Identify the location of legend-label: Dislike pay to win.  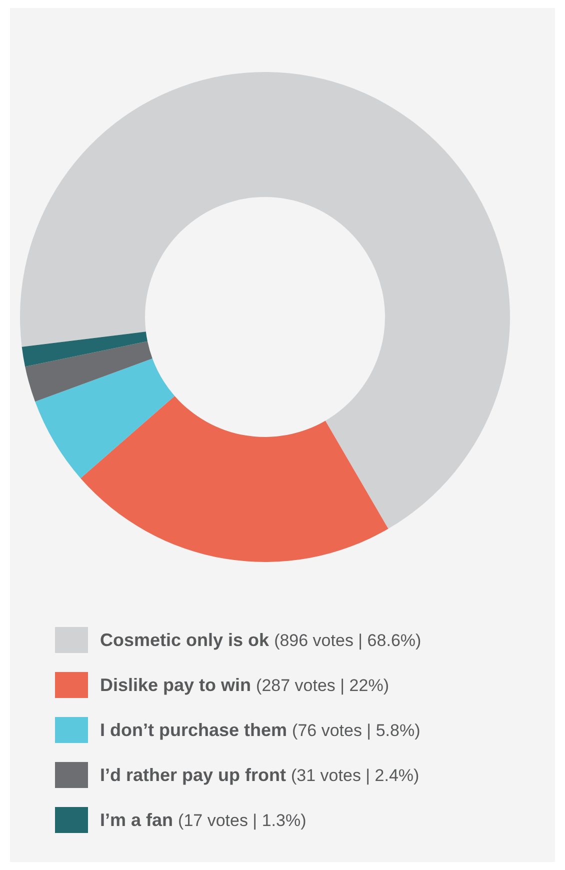
(178, 685).